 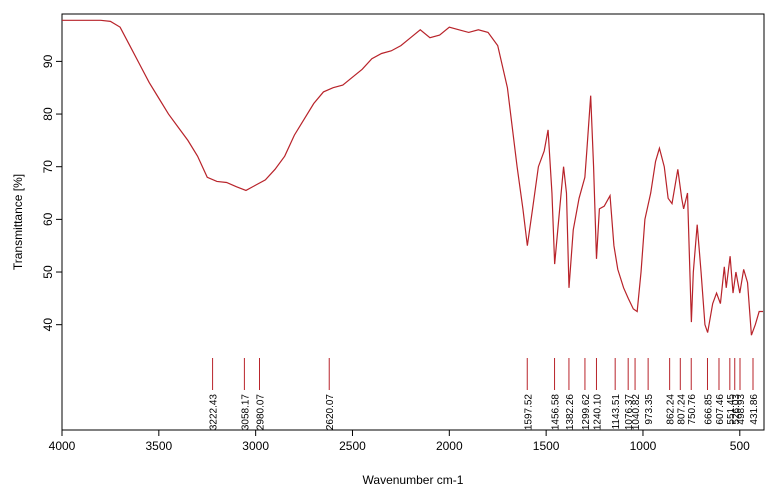 I want to click on peak-label: 2980.07, so click(x=261, y=412).